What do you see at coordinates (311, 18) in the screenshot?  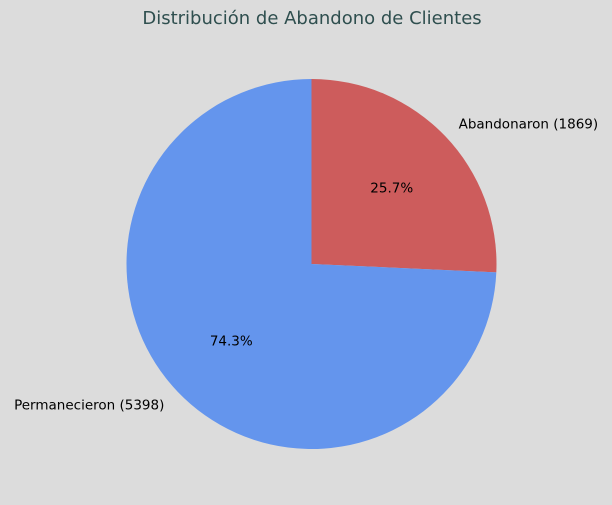 I see `chart-title: Distribución de Abandono de Clientes` at bounding box center [311, 18].